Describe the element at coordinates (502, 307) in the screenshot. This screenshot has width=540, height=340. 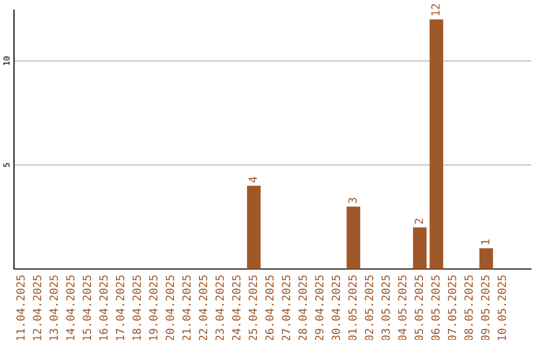
I see `x-tick-label: 10.05.2025` at that location.